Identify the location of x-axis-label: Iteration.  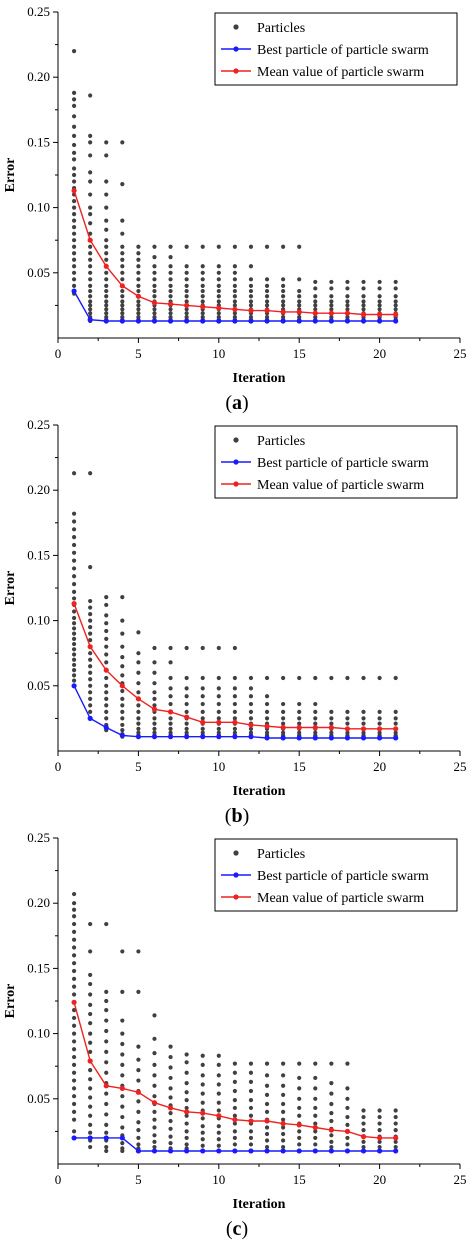
(259, 791).